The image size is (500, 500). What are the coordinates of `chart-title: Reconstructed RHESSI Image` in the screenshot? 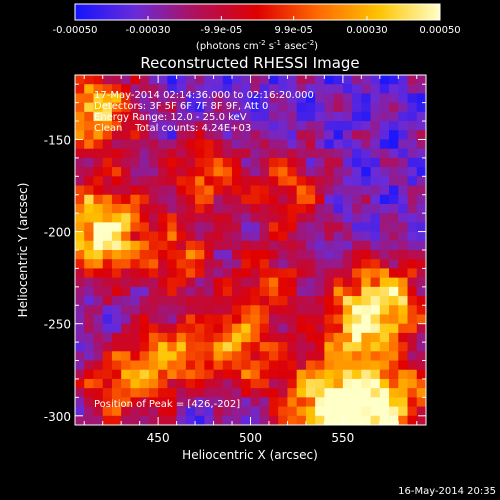 It's located at (249, 63).